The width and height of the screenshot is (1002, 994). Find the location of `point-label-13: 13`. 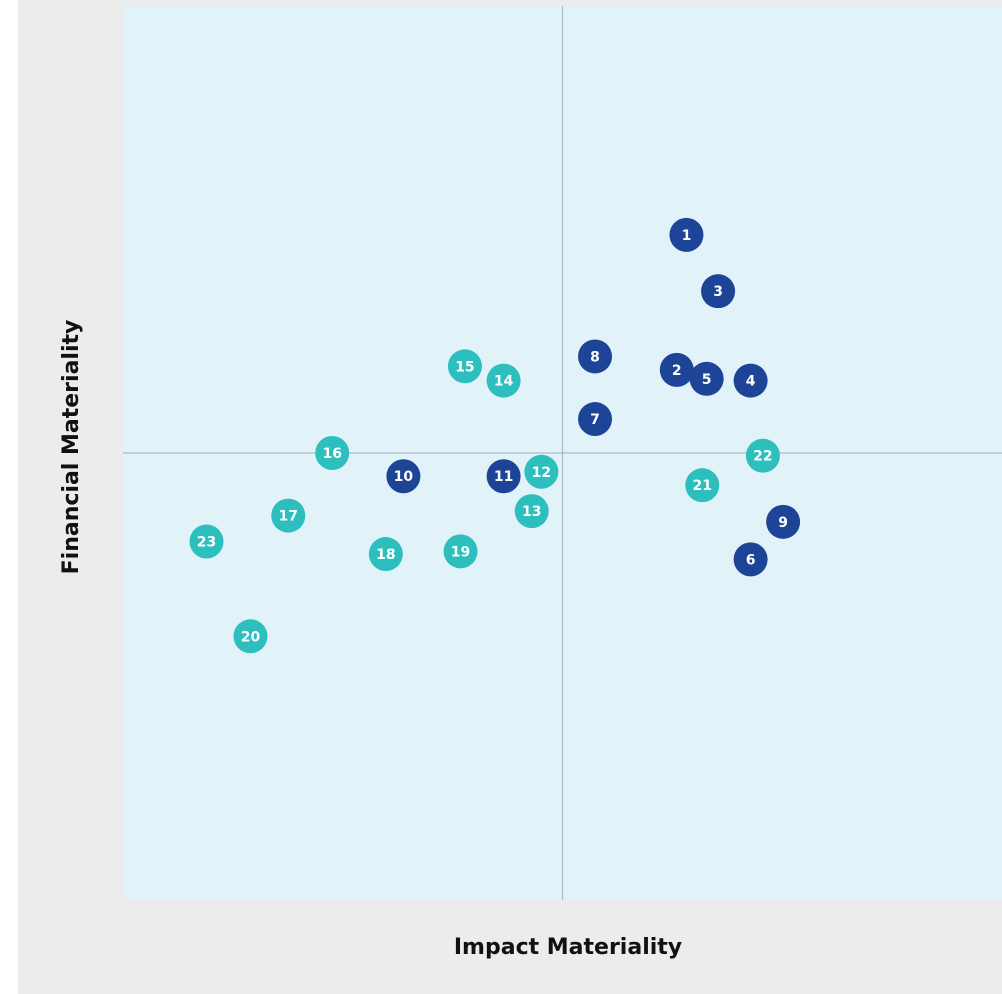

point-label-13: 13 is located at coordinates (531, 512).